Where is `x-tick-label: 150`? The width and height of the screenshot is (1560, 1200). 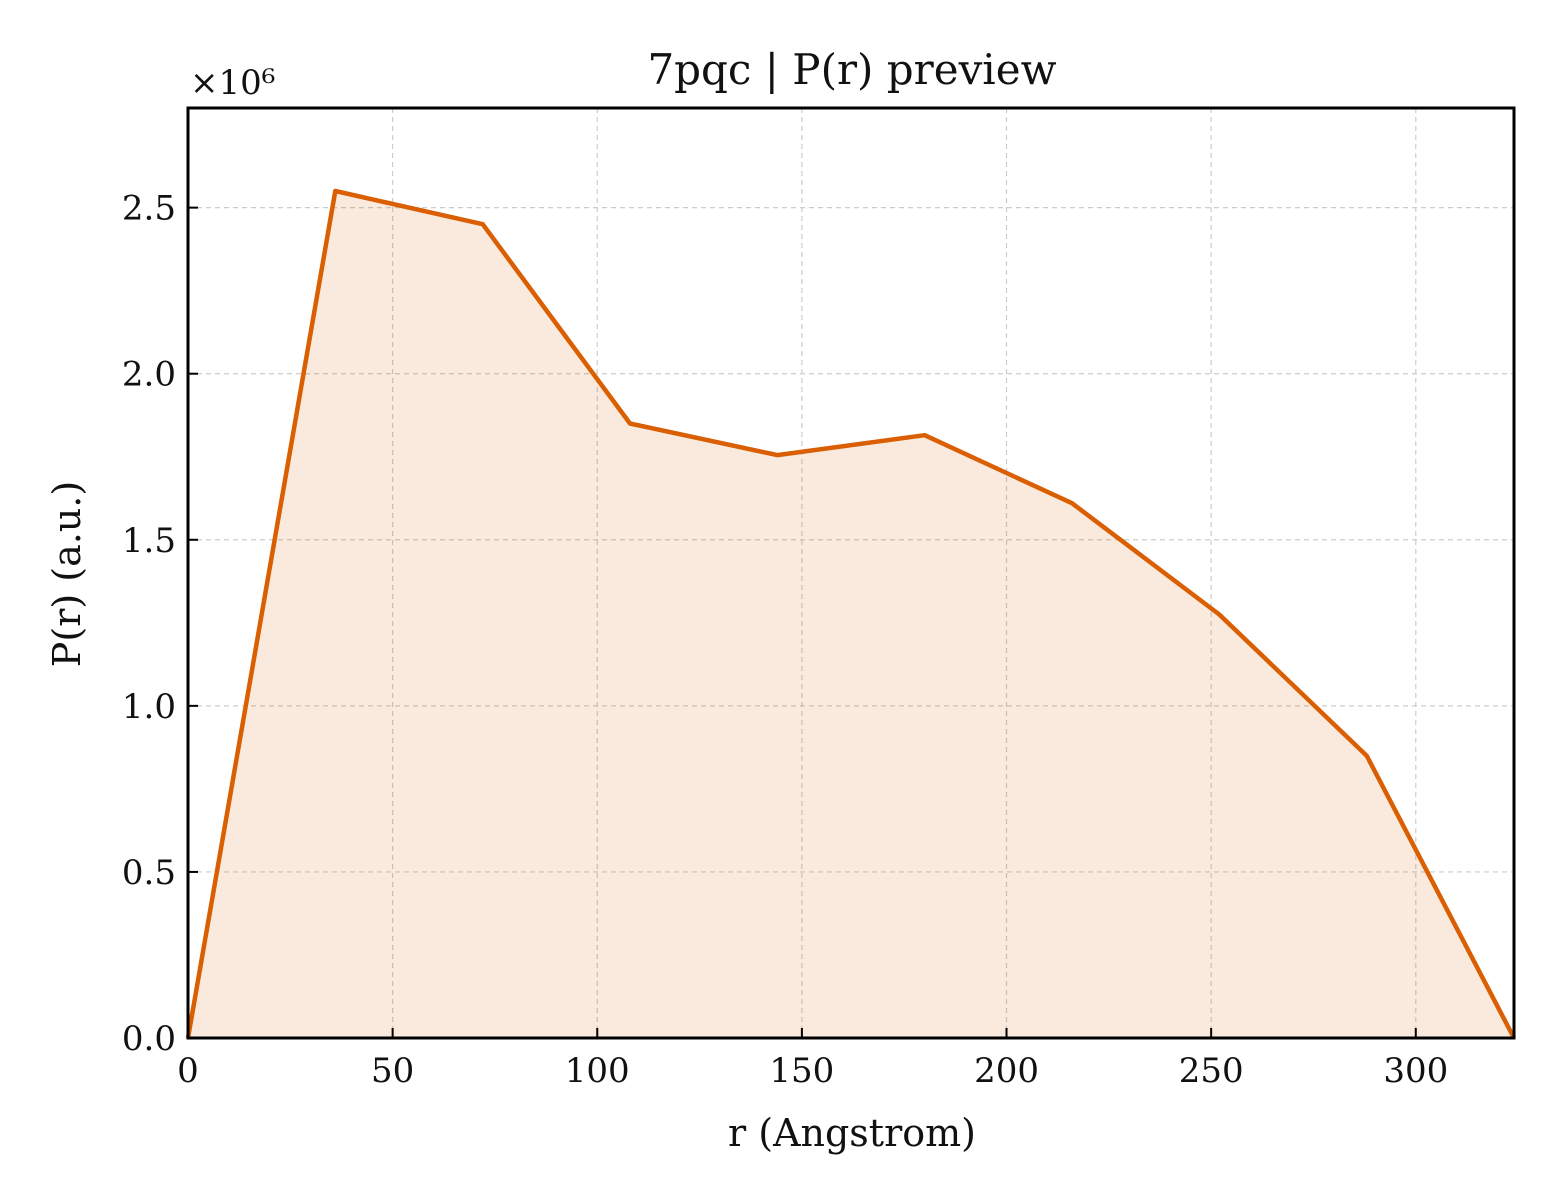 x-tick-label: 150 is located at coordinates (801, 1071).